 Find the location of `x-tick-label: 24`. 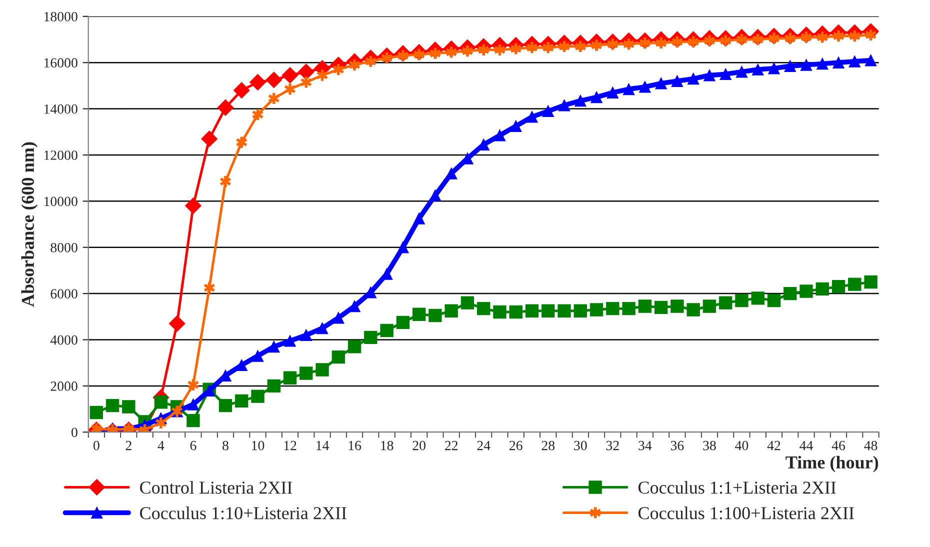

x-tick-label: 24 is located at coordinates (483, 445).